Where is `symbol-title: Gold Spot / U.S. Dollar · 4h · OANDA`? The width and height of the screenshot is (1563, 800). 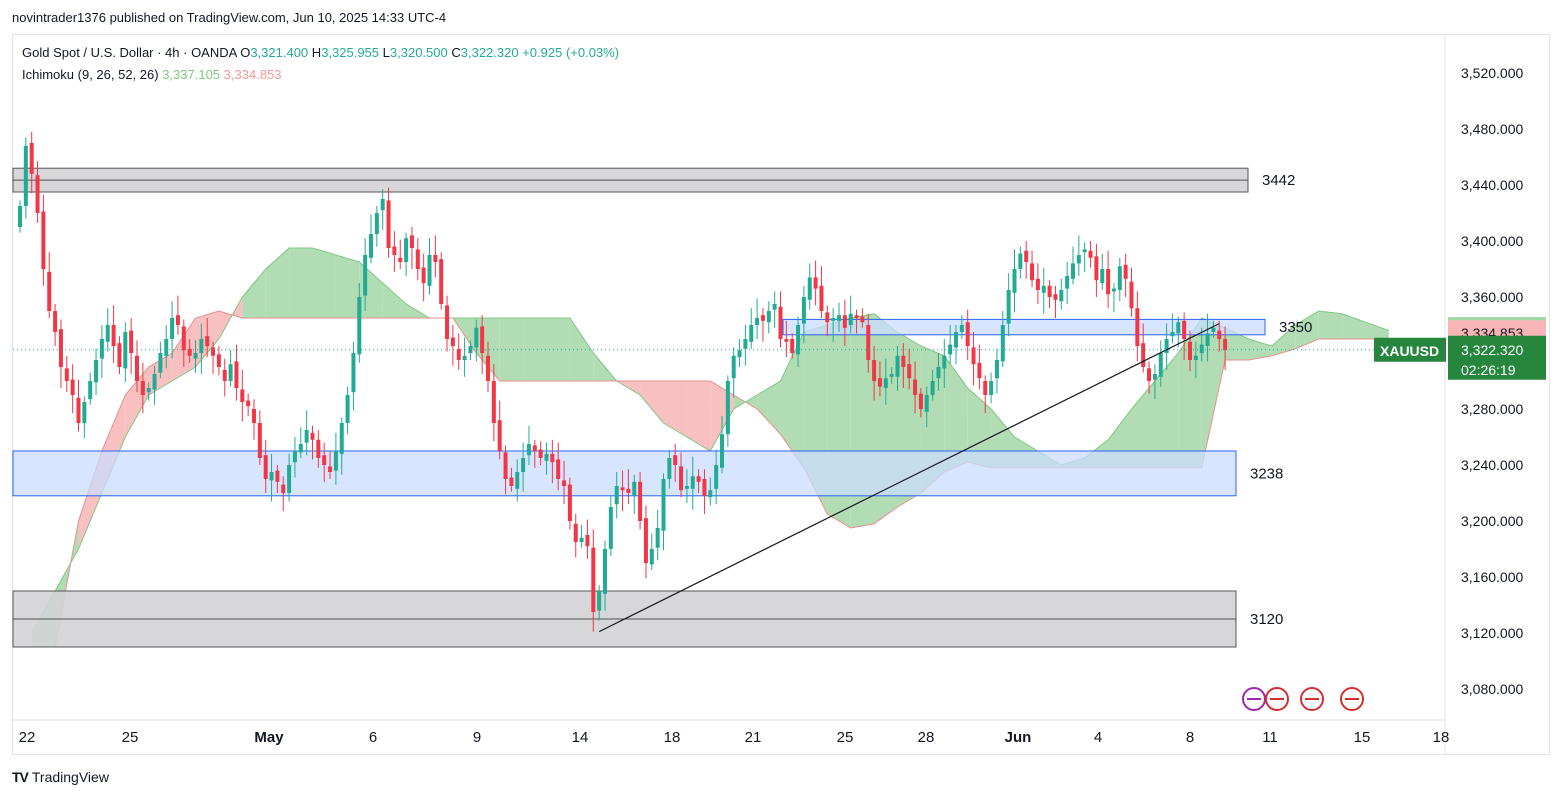
symbol-title: Gold Spot / U.S. Dollar · 4h · OANDA is located at coordinates (129, 52).